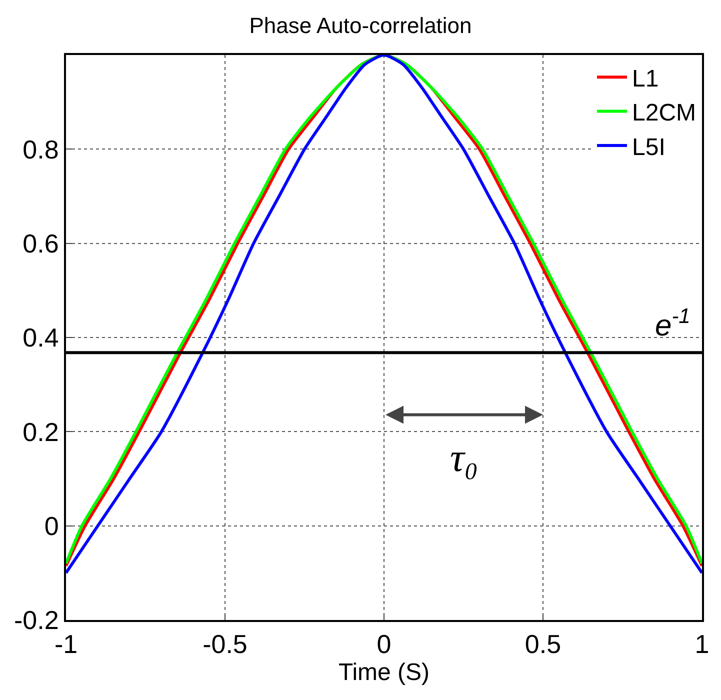 The height and width of the screenshot is (700, 721). I want to click on legend-label: L5I, so click(649, 147).